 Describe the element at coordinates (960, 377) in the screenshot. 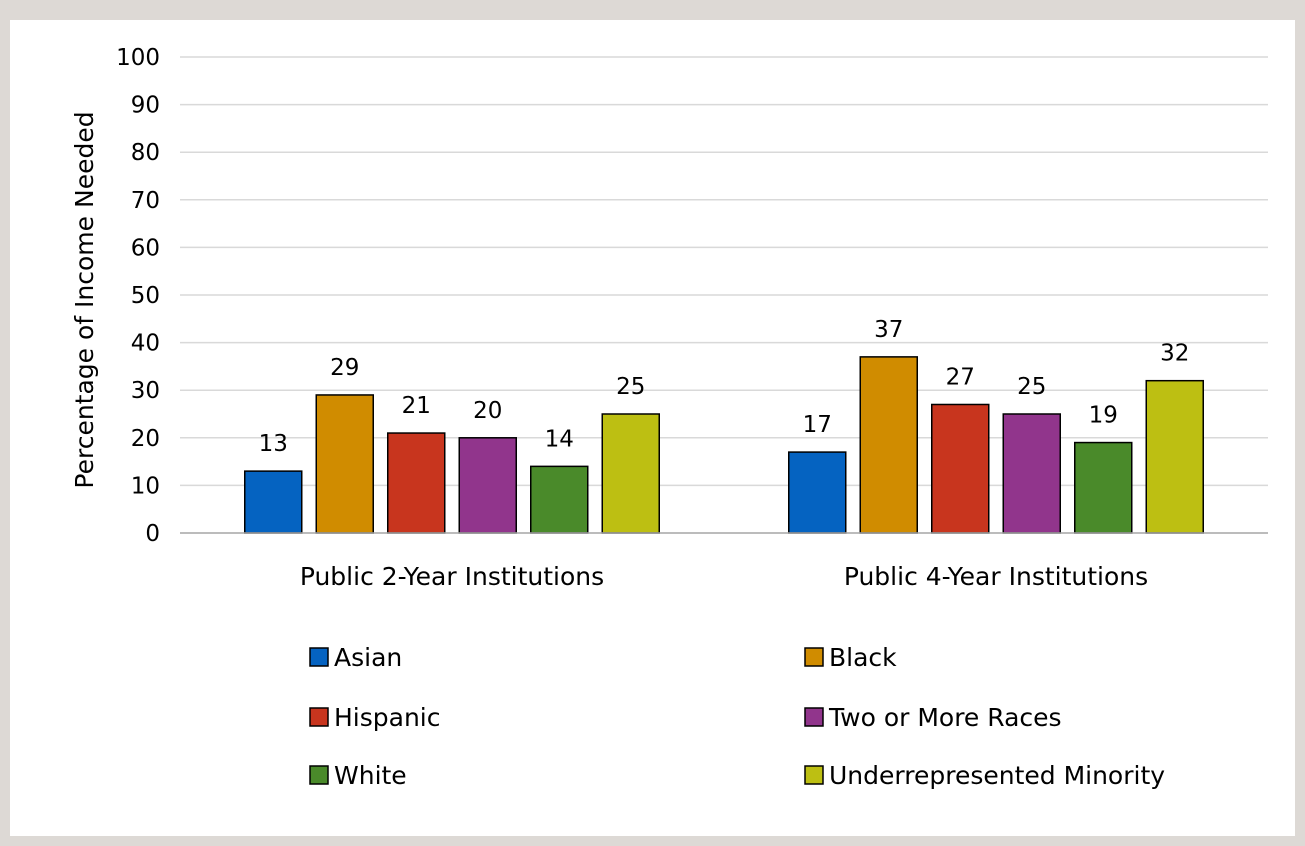

I see `data-label: 27` at that location.